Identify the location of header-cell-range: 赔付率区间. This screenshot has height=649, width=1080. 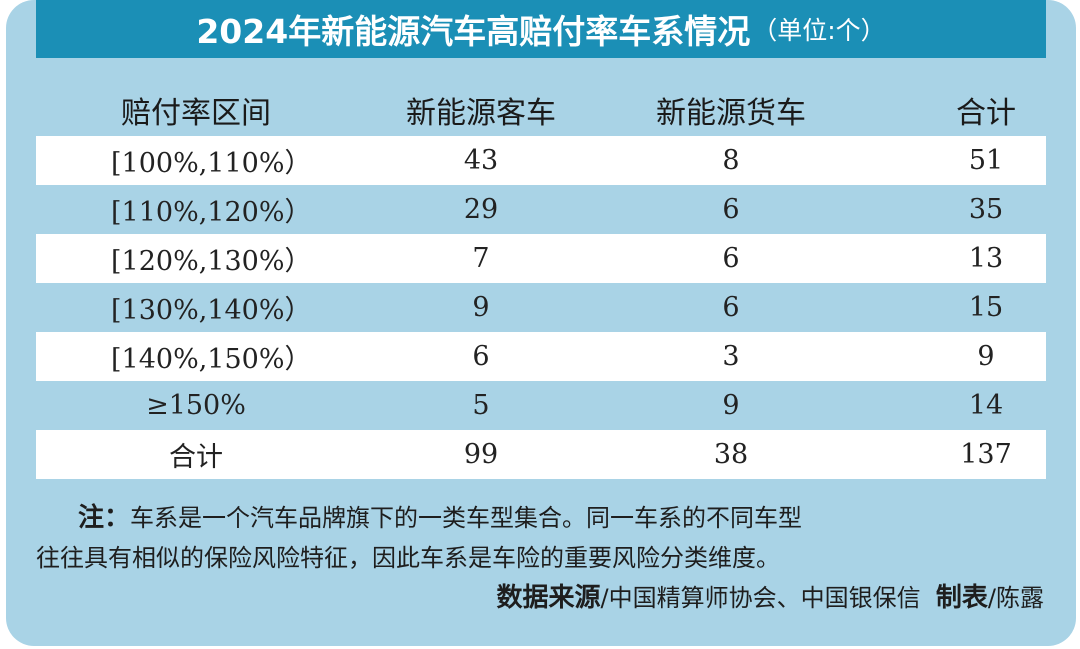
(196, 113).